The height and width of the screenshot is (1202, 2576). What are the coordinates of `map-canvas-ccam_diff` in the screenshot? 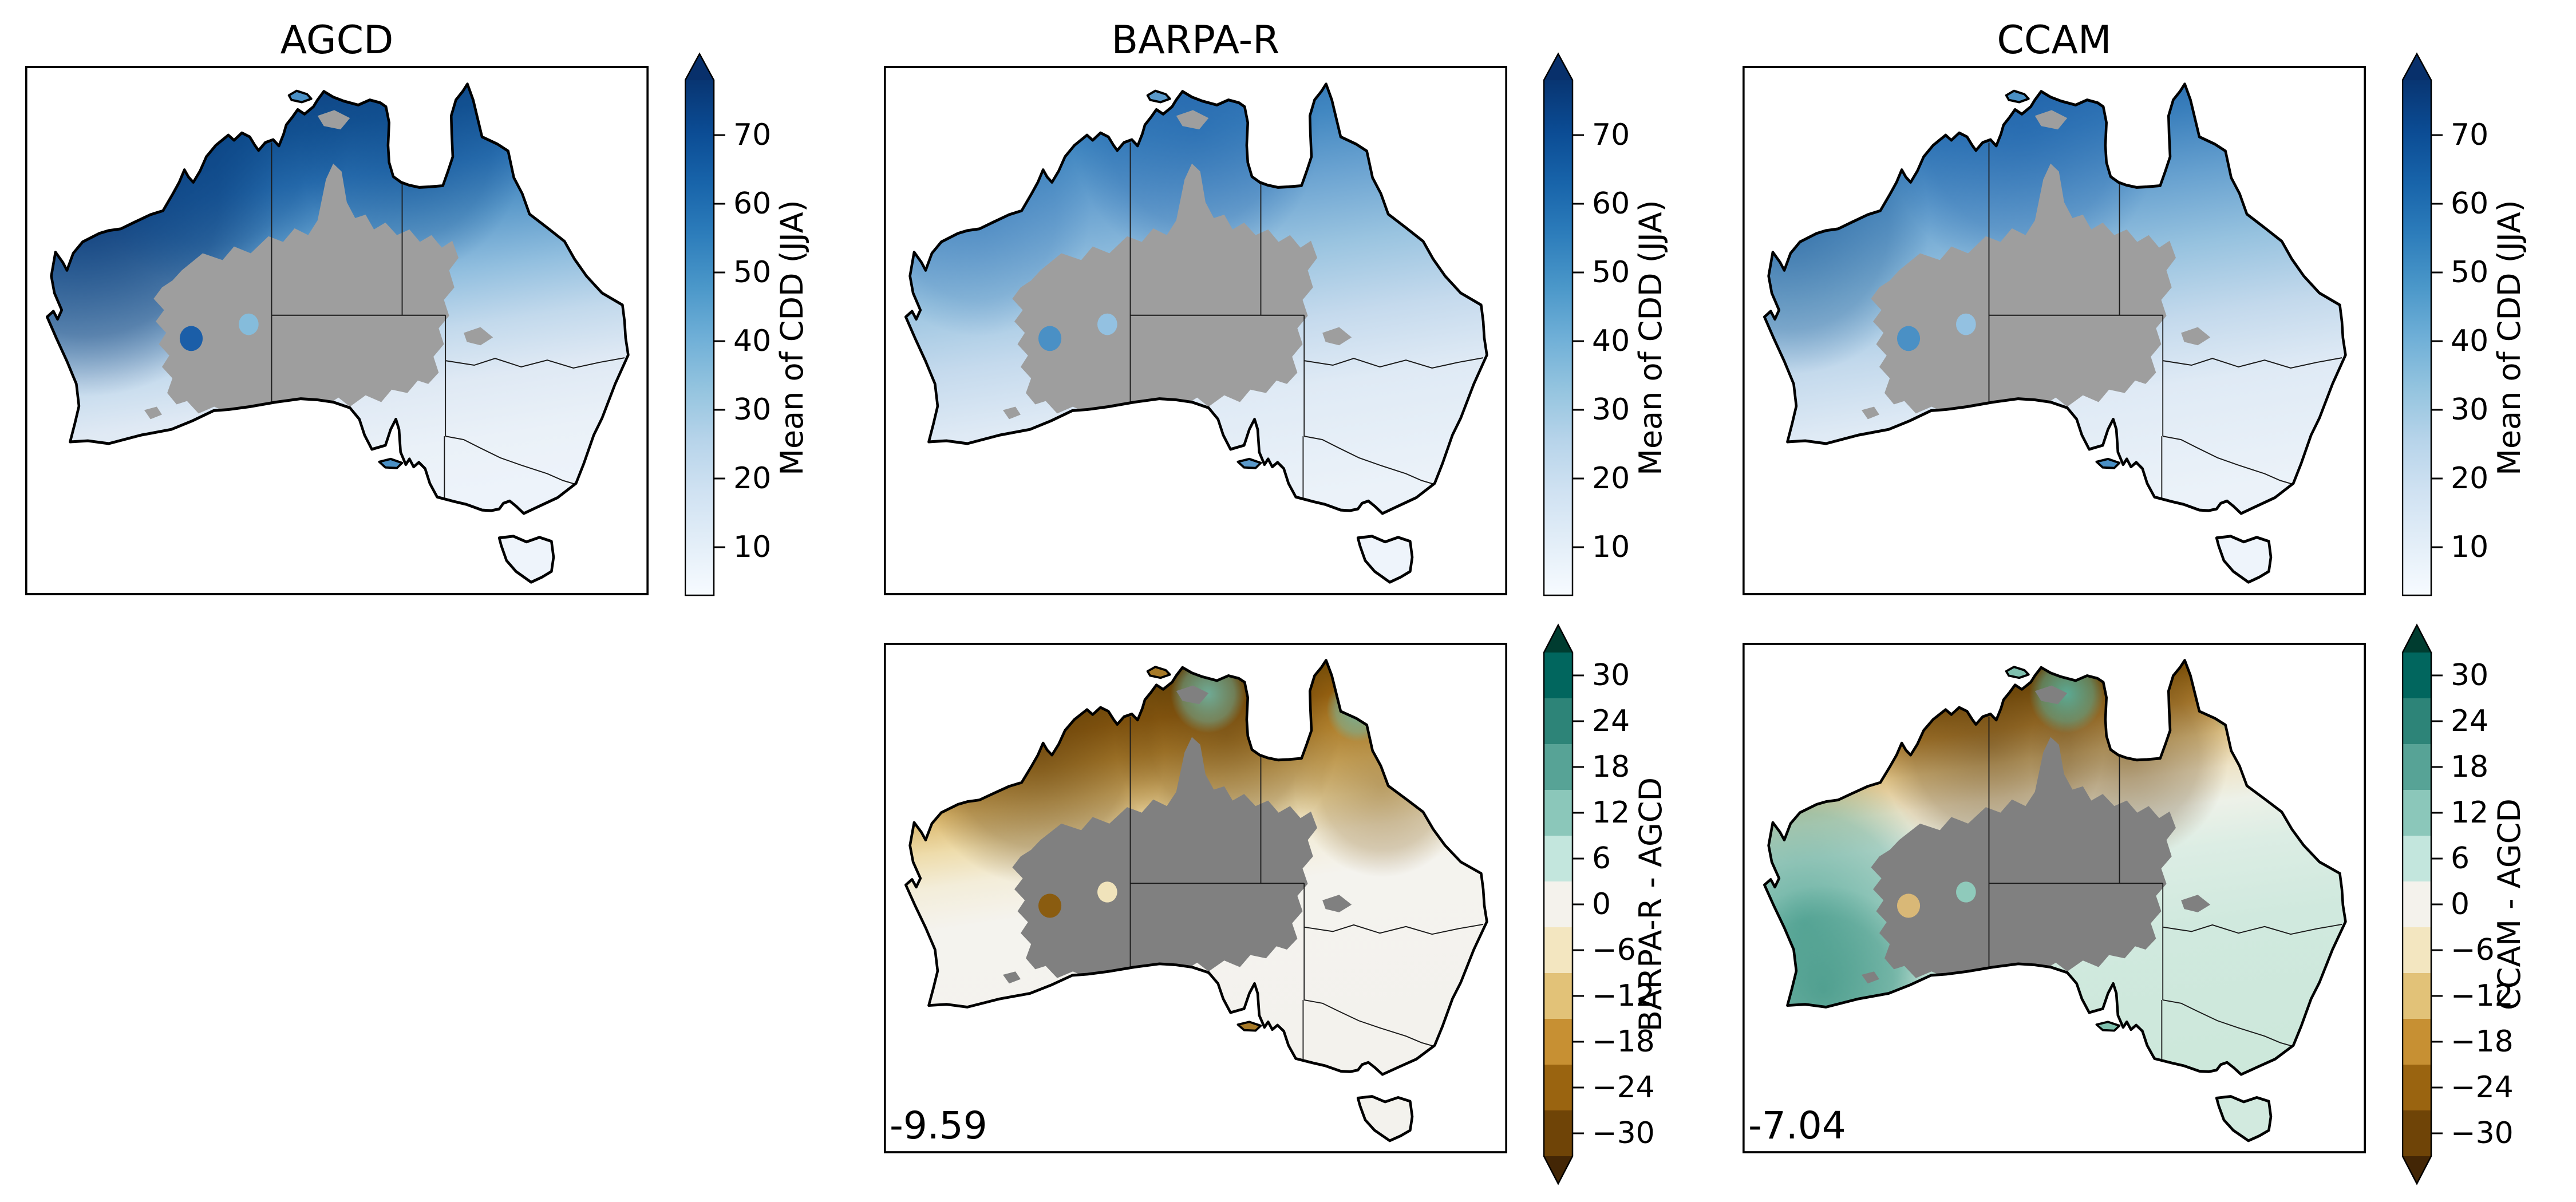 It's located at (2054, 898).